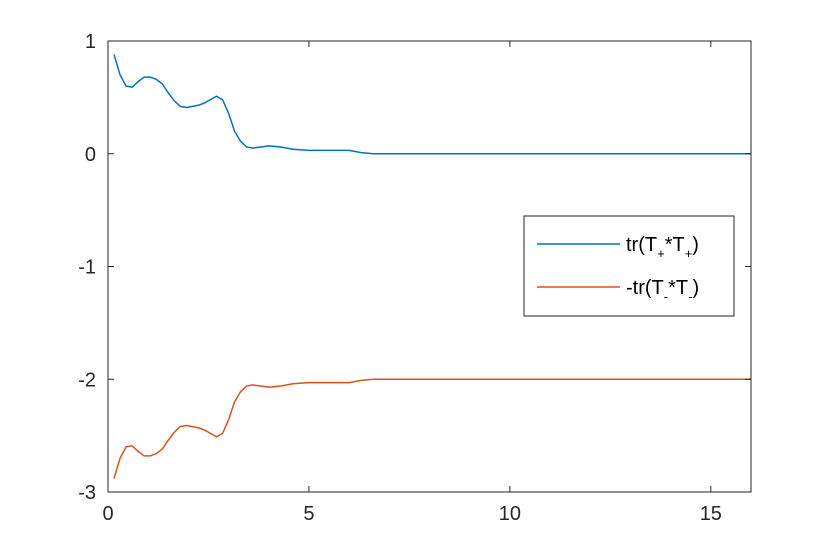 This screenshot has width=830, height=554. What do you see at coordinates (711, 514) in the screenshot?
I see `x-tick-label: 15` at bounding box center [711, 514].